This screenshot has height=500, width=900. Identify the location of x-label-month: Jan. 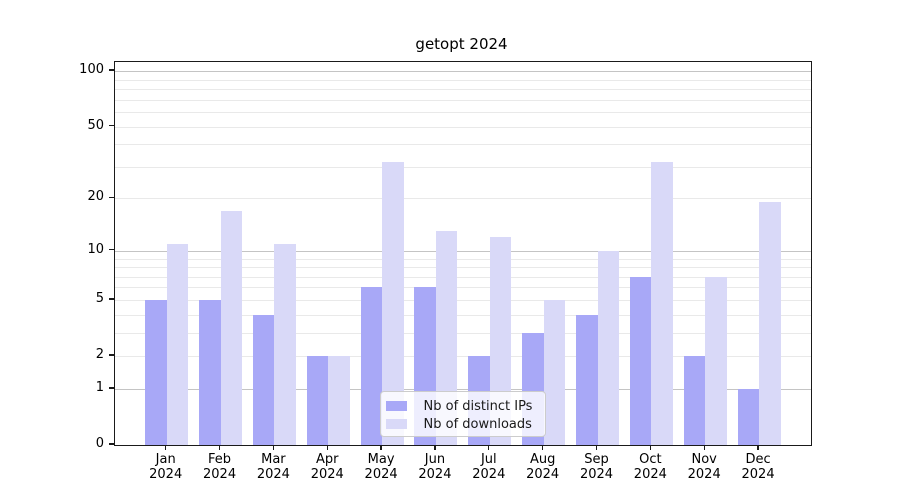
(165, 459).